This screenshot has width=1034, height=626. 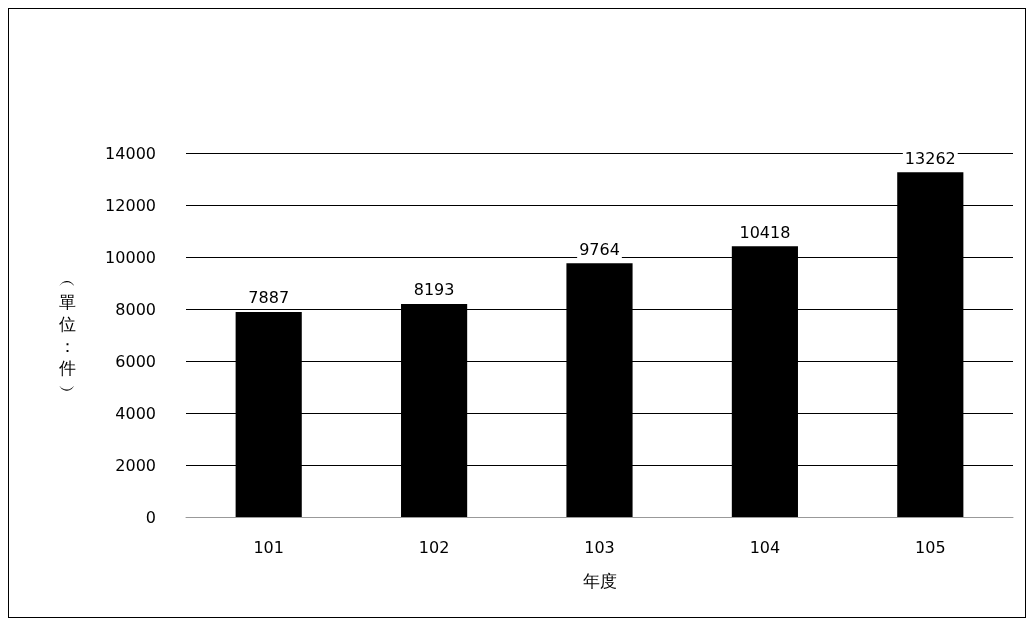 I want to click on data-label: 7887, so click(x=269, y=298).